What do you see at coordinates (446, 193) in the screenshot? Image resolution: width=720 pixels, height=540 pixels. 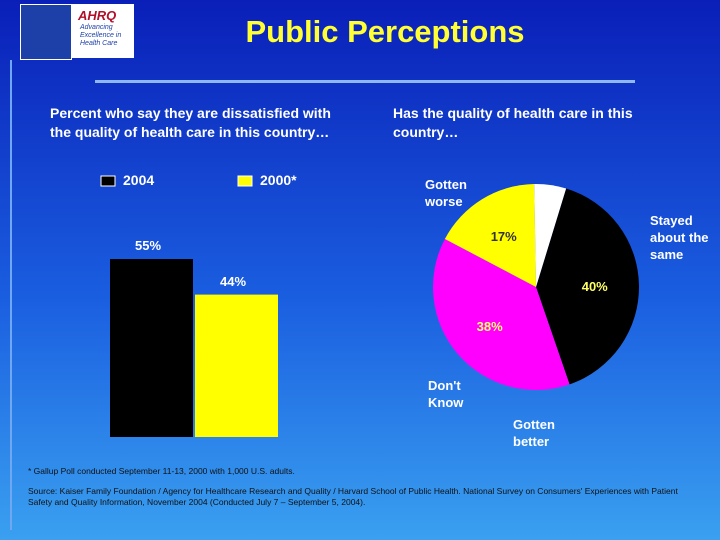 I see `category-label: Gotten worse` at bounding box center [446, 193].